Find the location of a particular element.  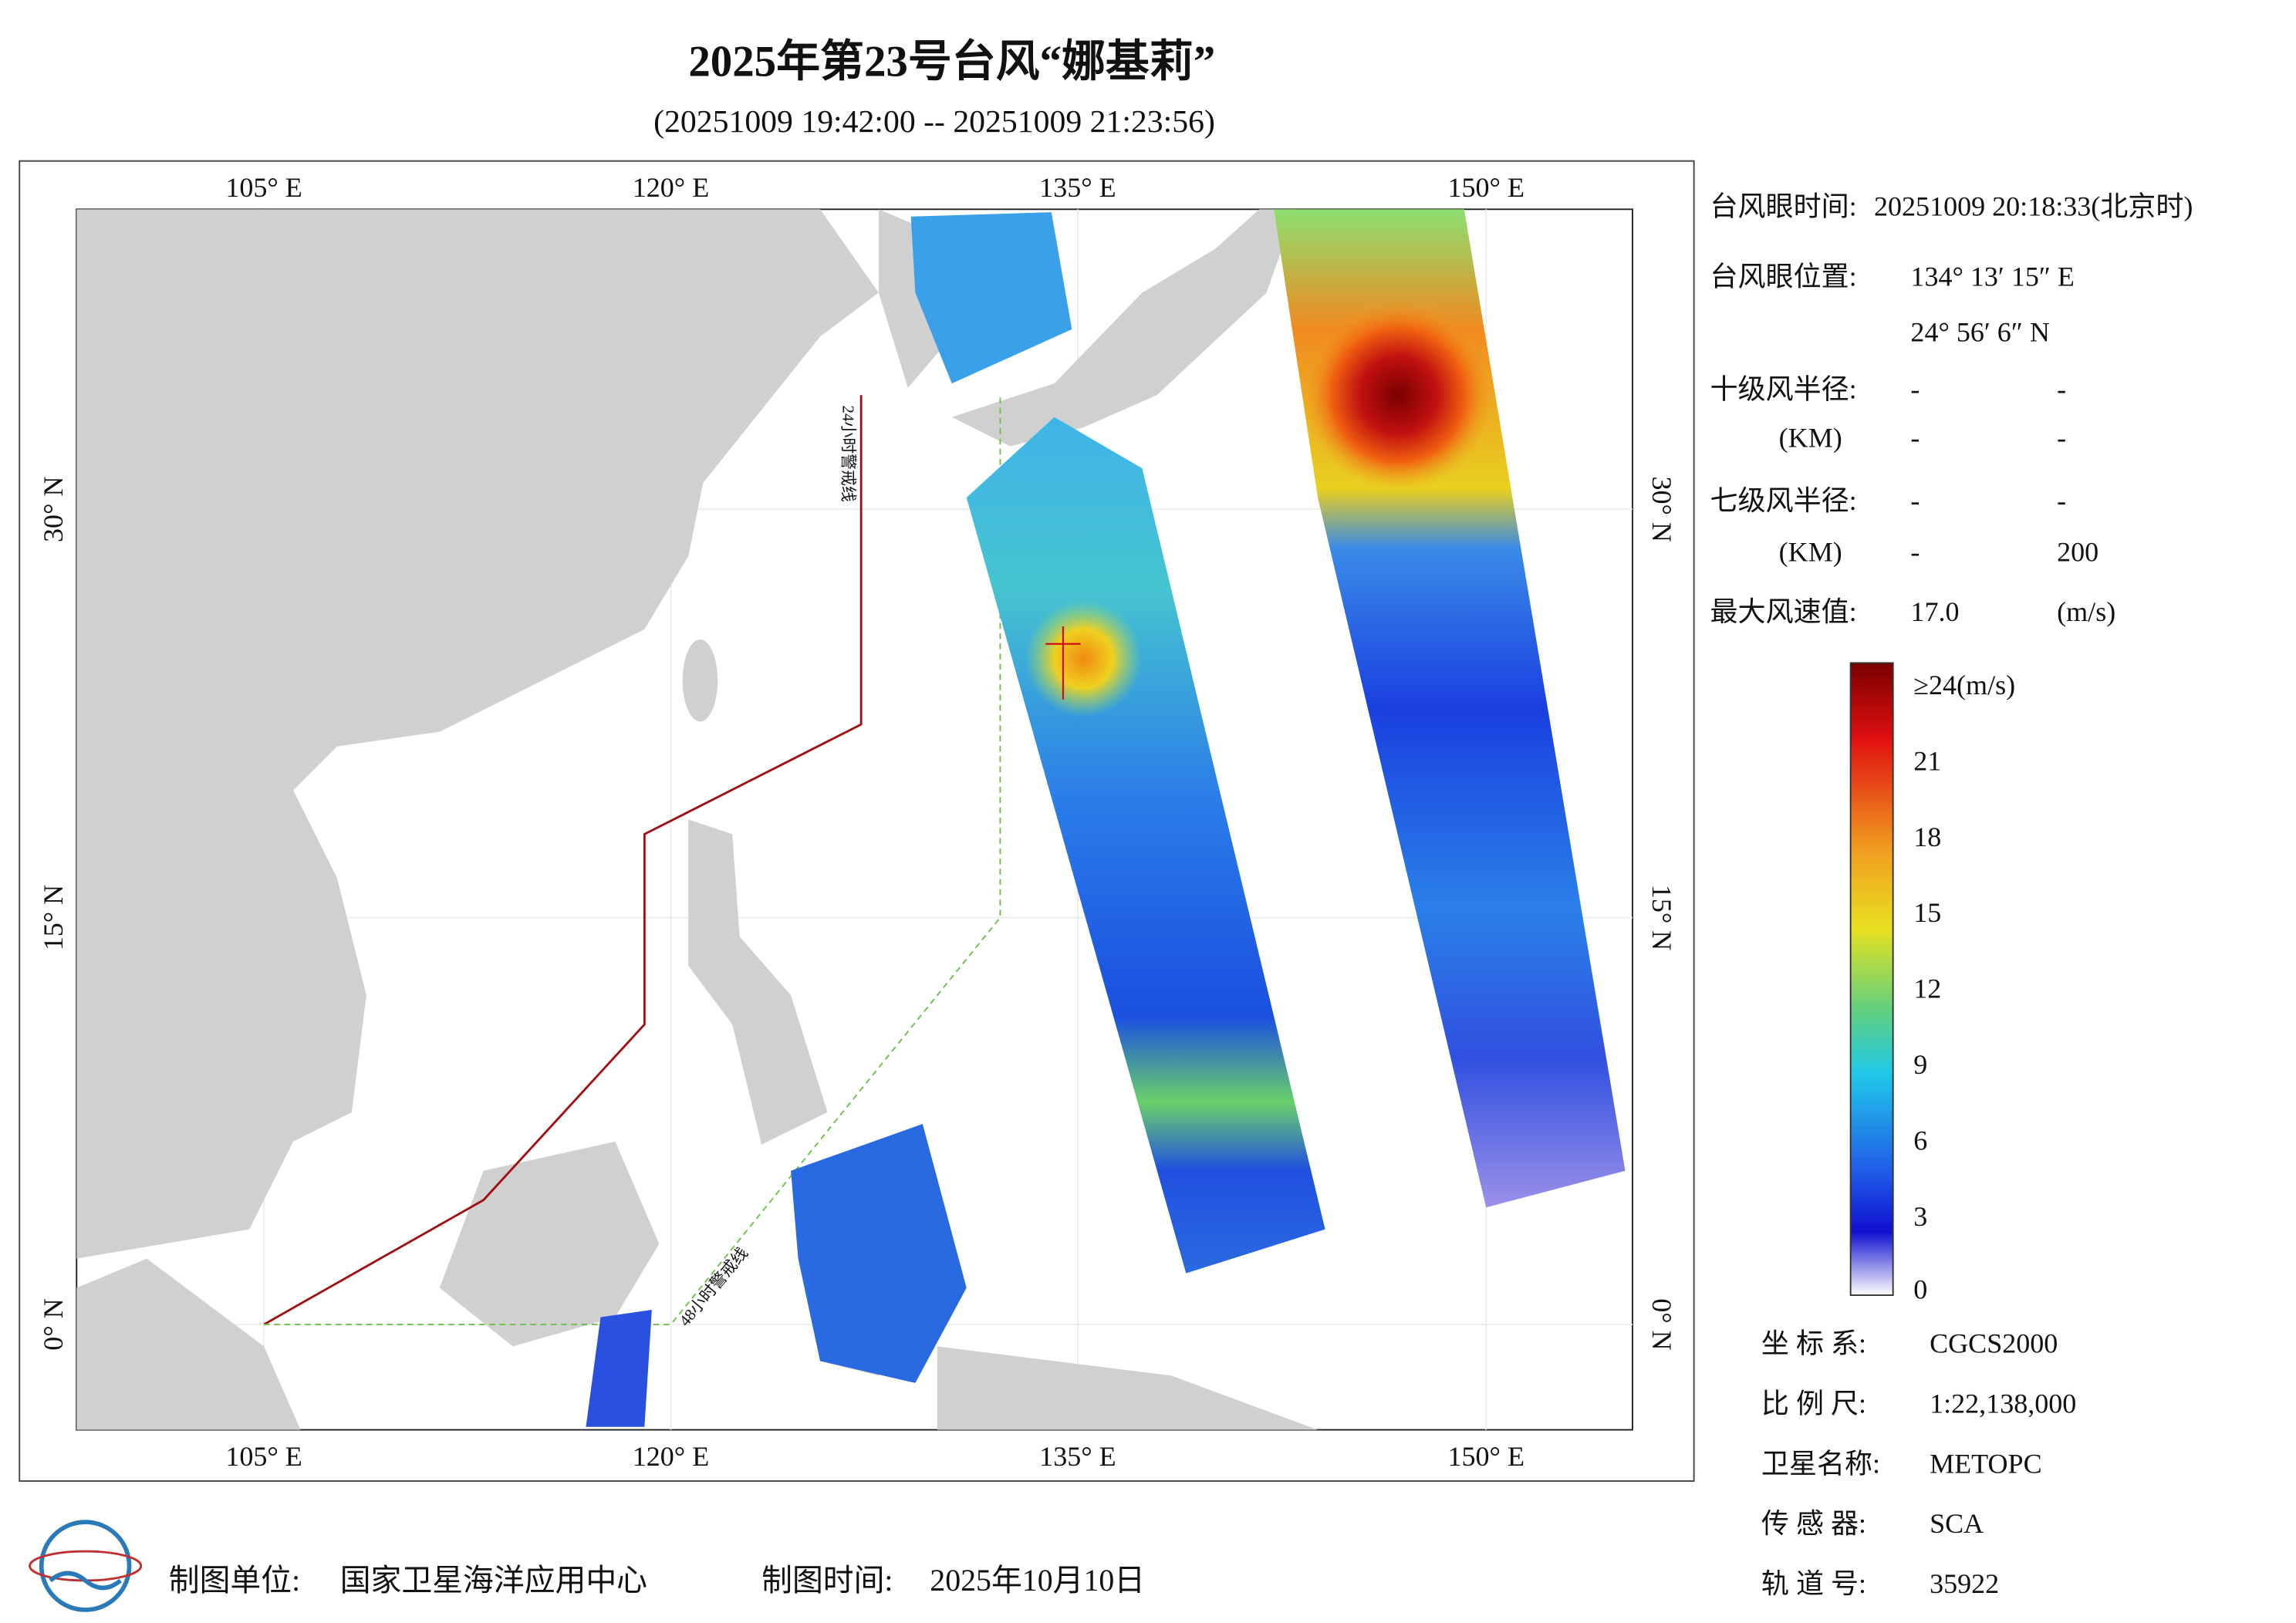

info-value: 200 is located at coordinates (2077, 551).